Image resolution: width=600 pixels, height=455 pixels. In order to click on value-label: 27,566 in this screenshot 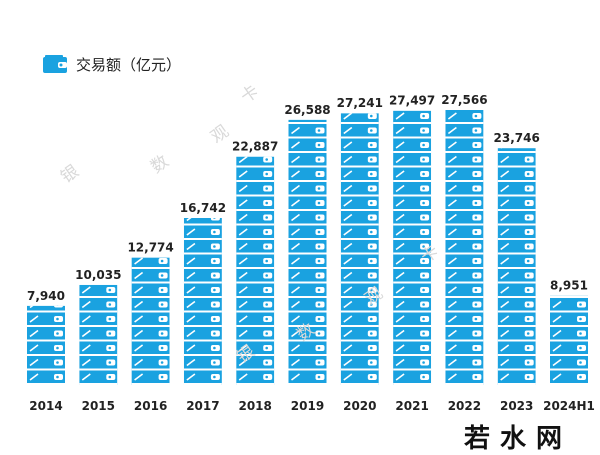, I will do `click(464, 100)`.